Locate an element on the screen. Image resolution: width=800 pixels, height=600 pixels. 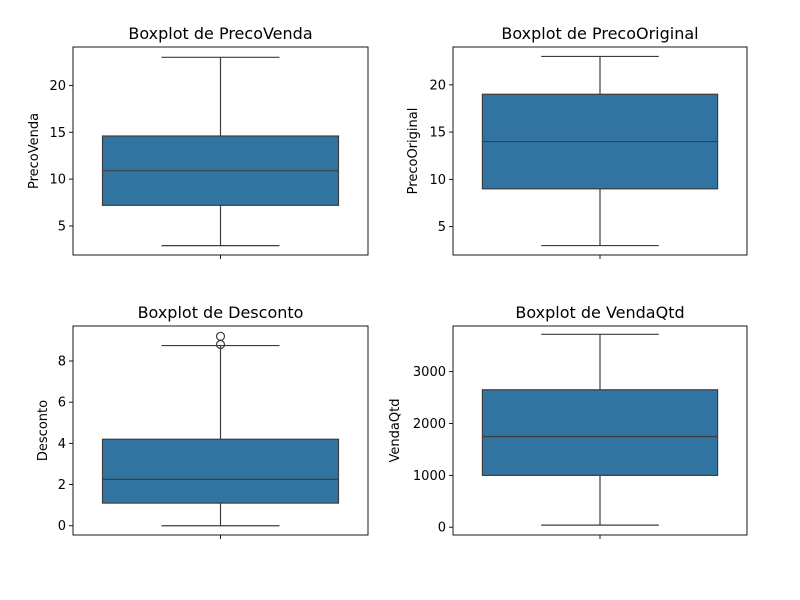
y-axis-label: VendaQtd is located at coordinates (395, 431).